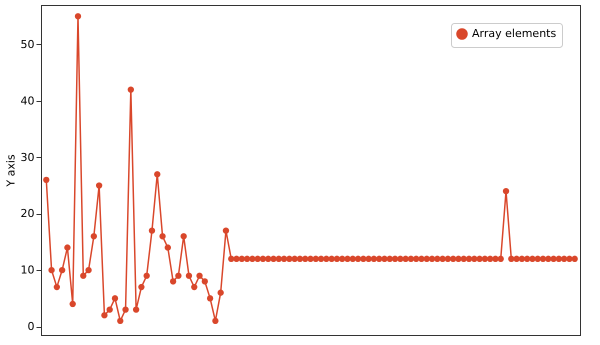  I want to click on y-tick-label: 20, so click(27, 213).